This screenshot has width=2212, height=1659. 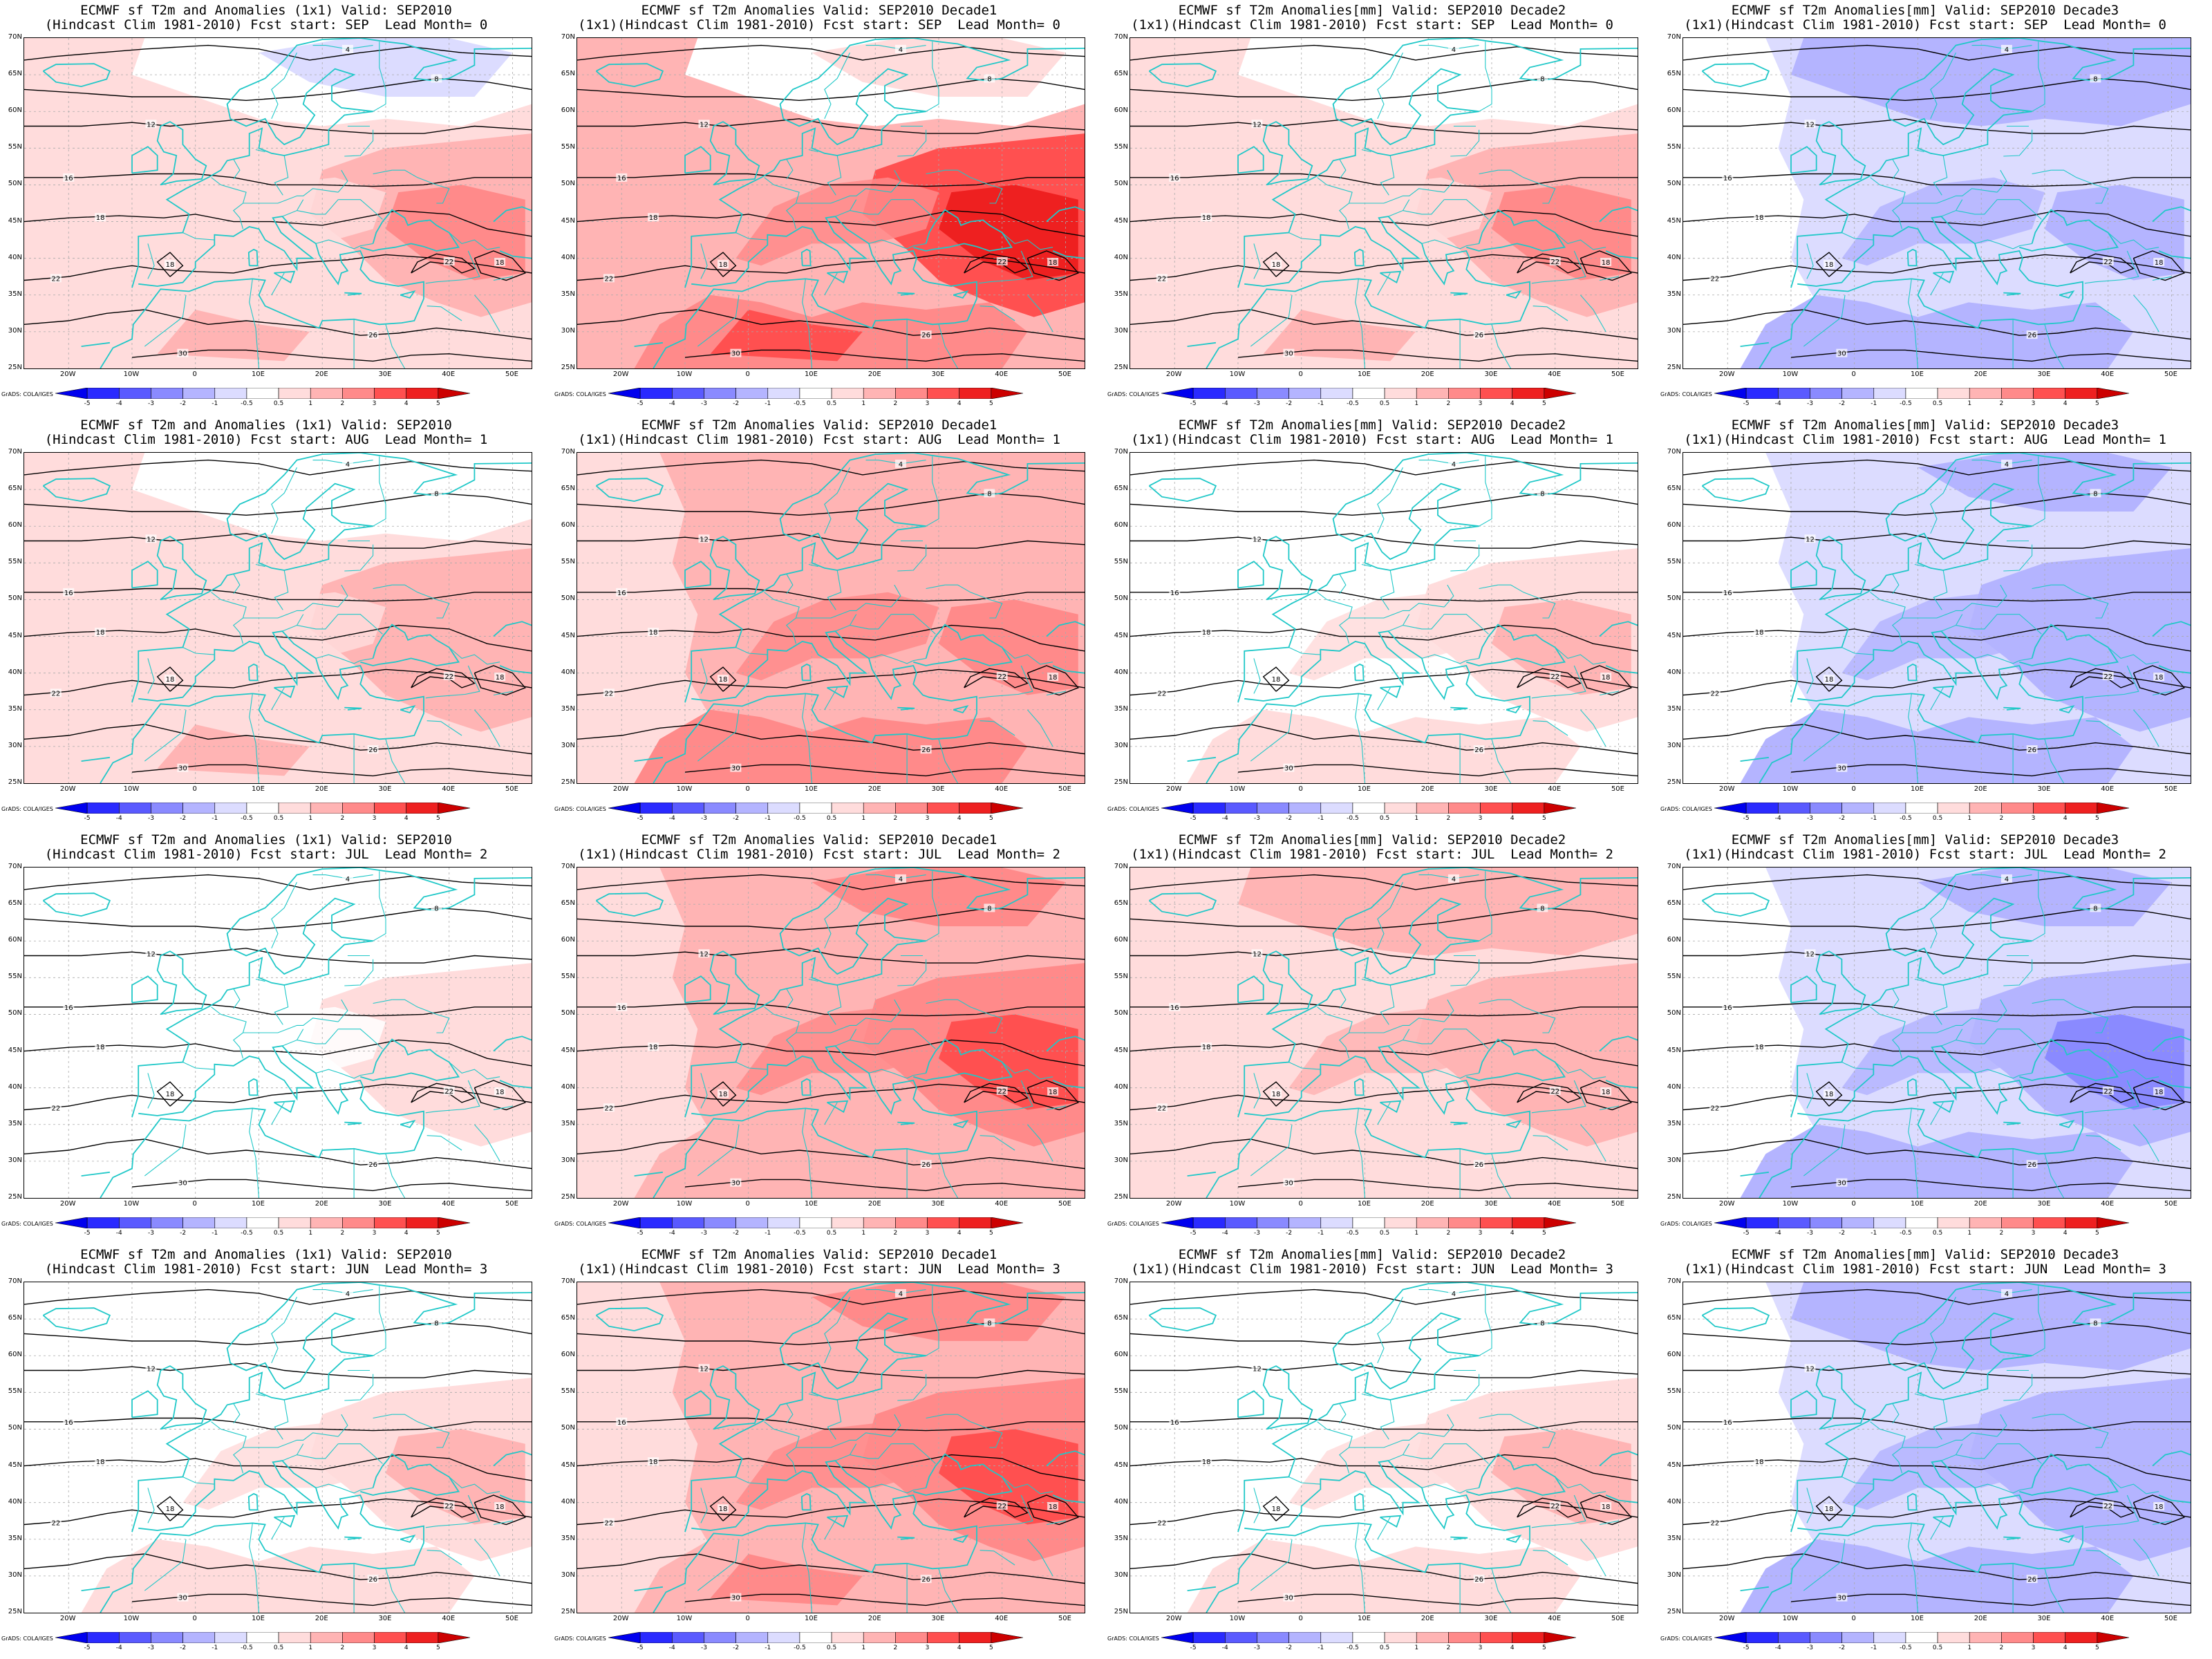 What do you see at coordinates (1921, 808) in the screenshot?
I see `colorbar` at bounding box center [1921, 808].